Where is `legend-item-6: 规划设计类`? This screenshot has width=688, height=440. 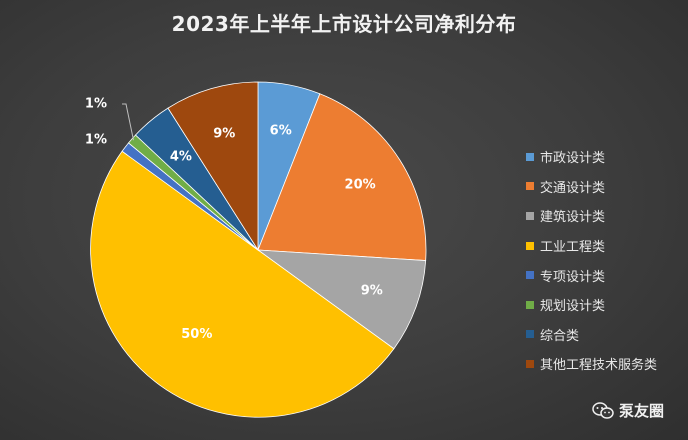 legend-item-6: 规划设计类 is located at coordinates (591, 305).